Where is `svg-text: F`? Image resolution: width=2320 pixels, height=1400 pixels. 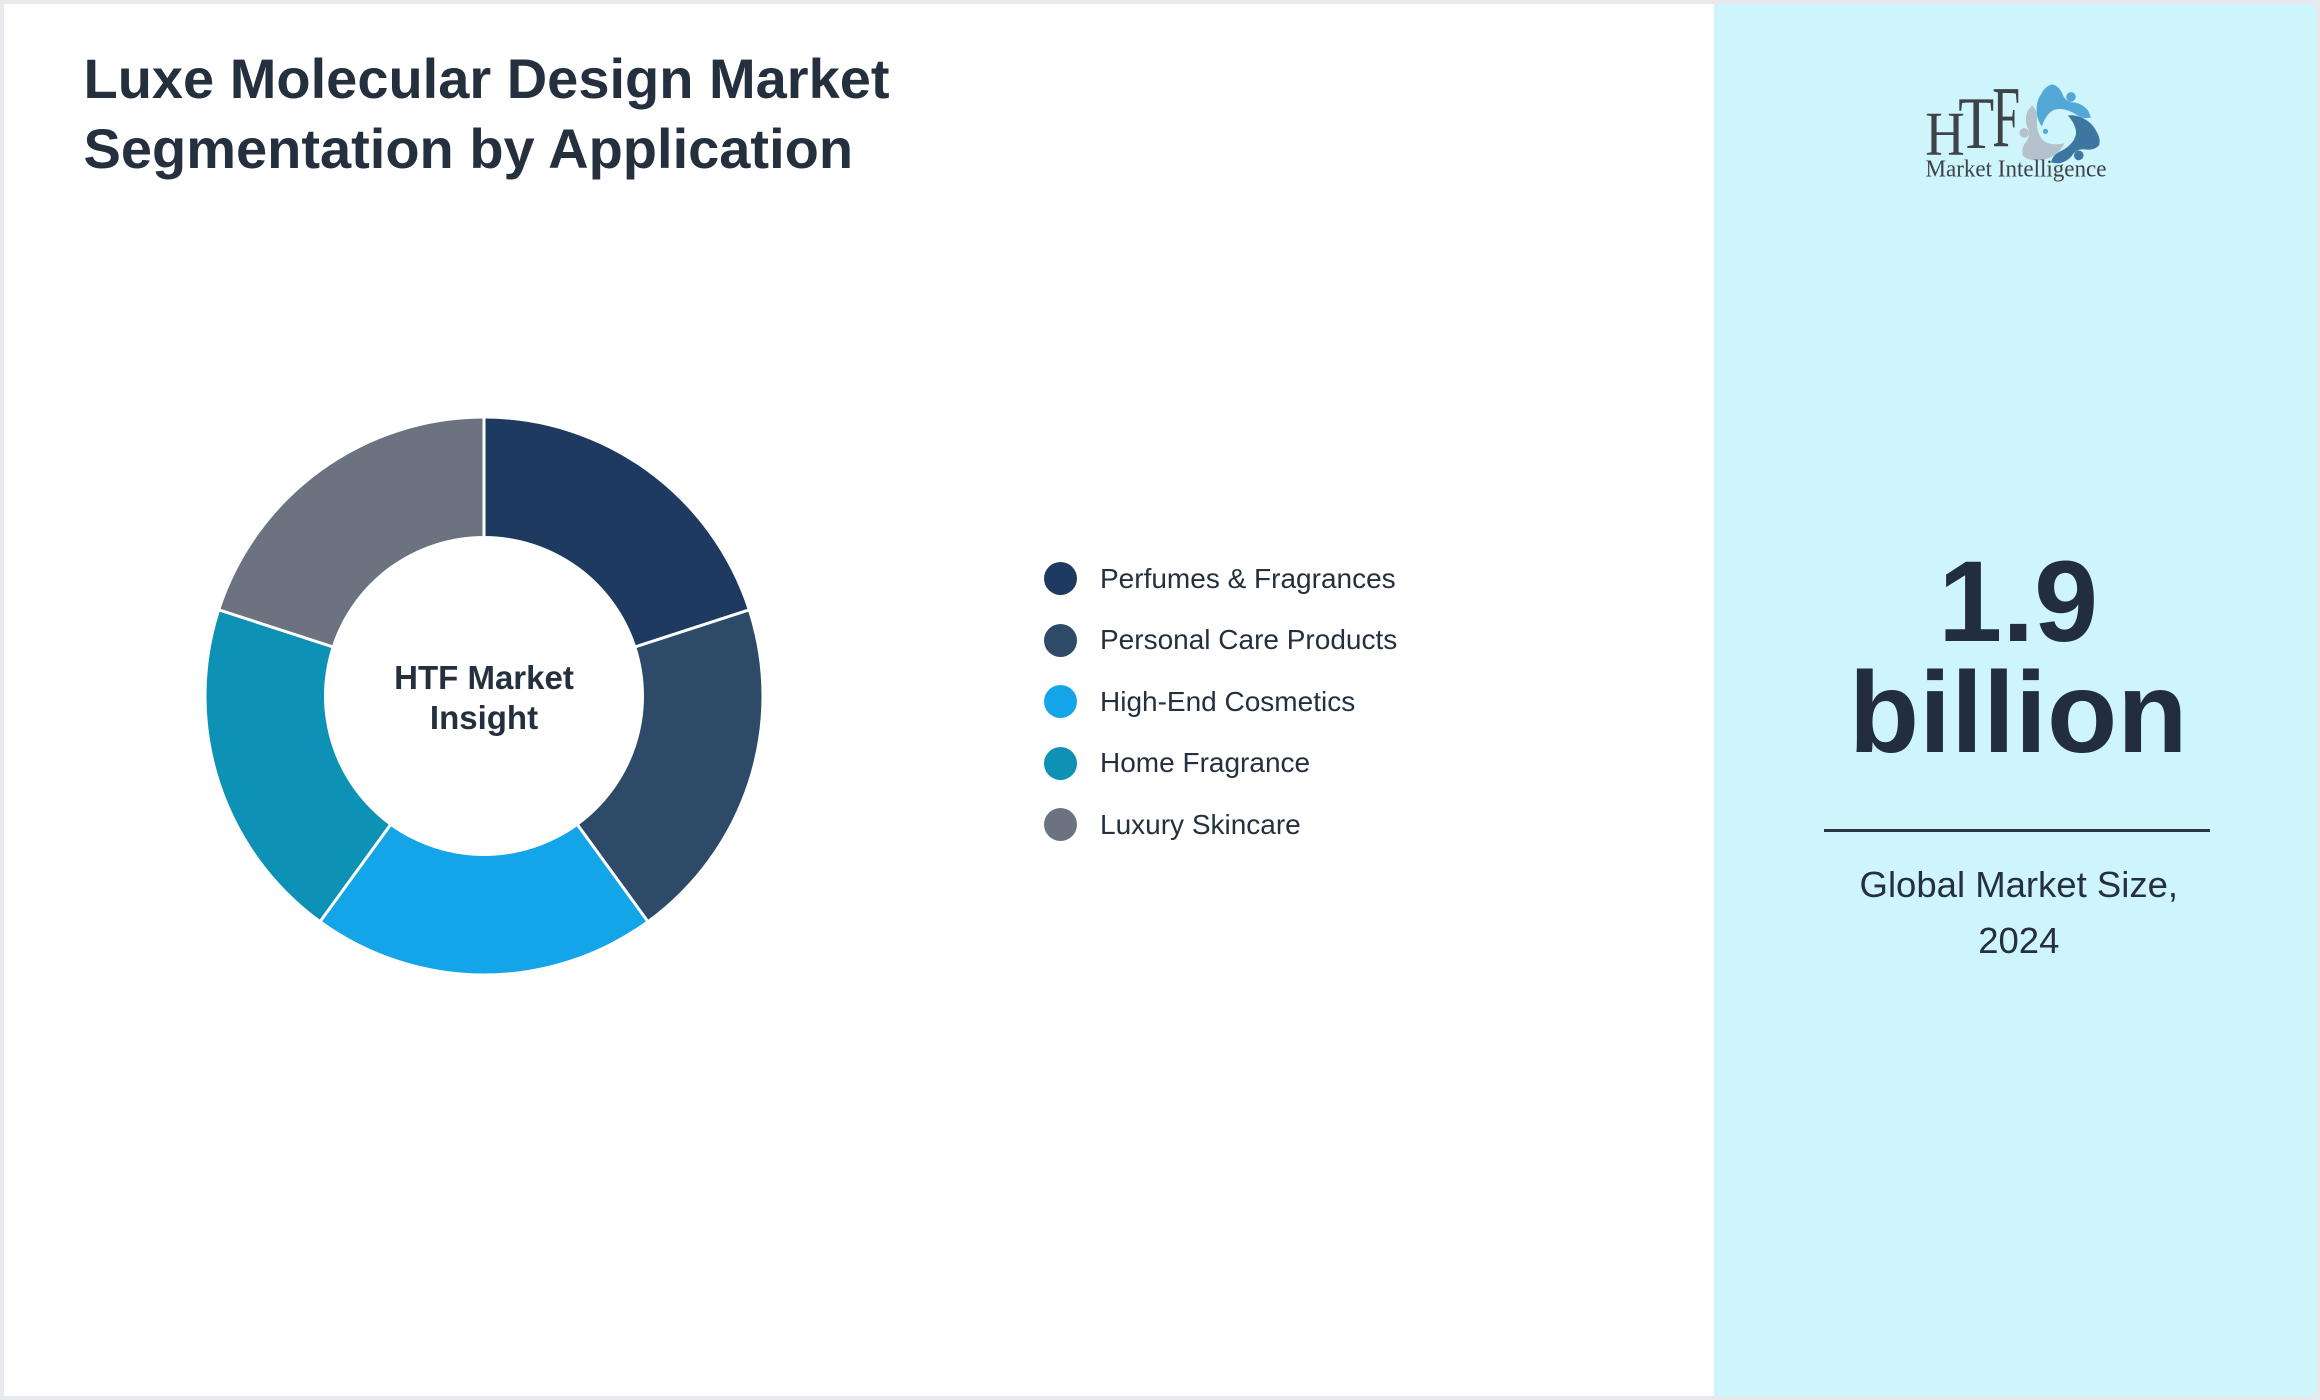
svg-text: F is located at coordinates (2006, 121).